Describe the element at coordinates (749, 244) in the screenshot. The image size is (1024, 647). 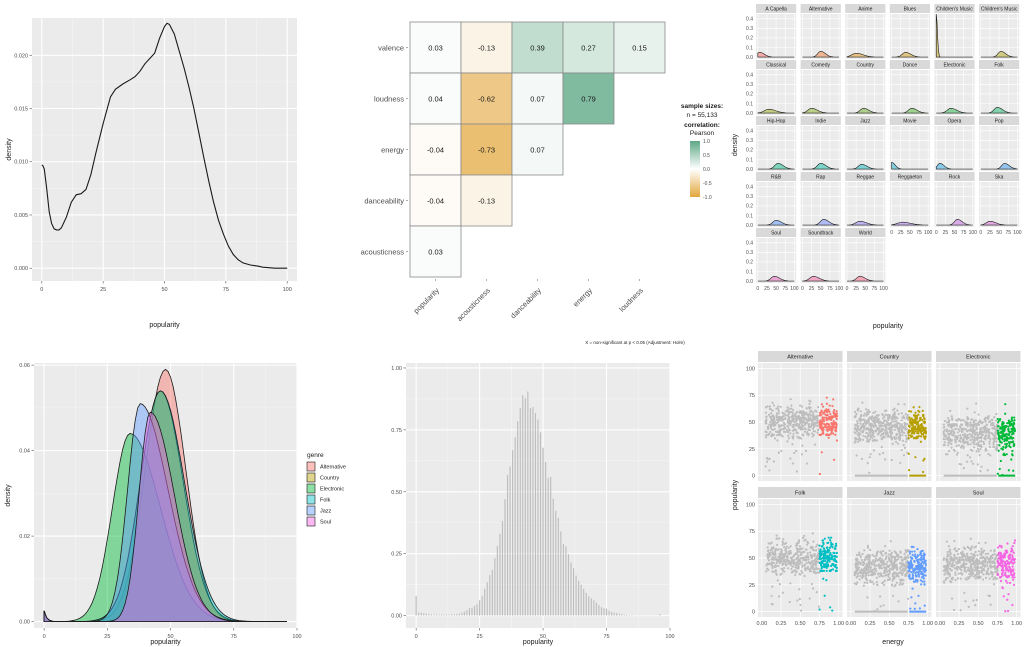
I see `facet-y-tick-label: 0.4` at that location.